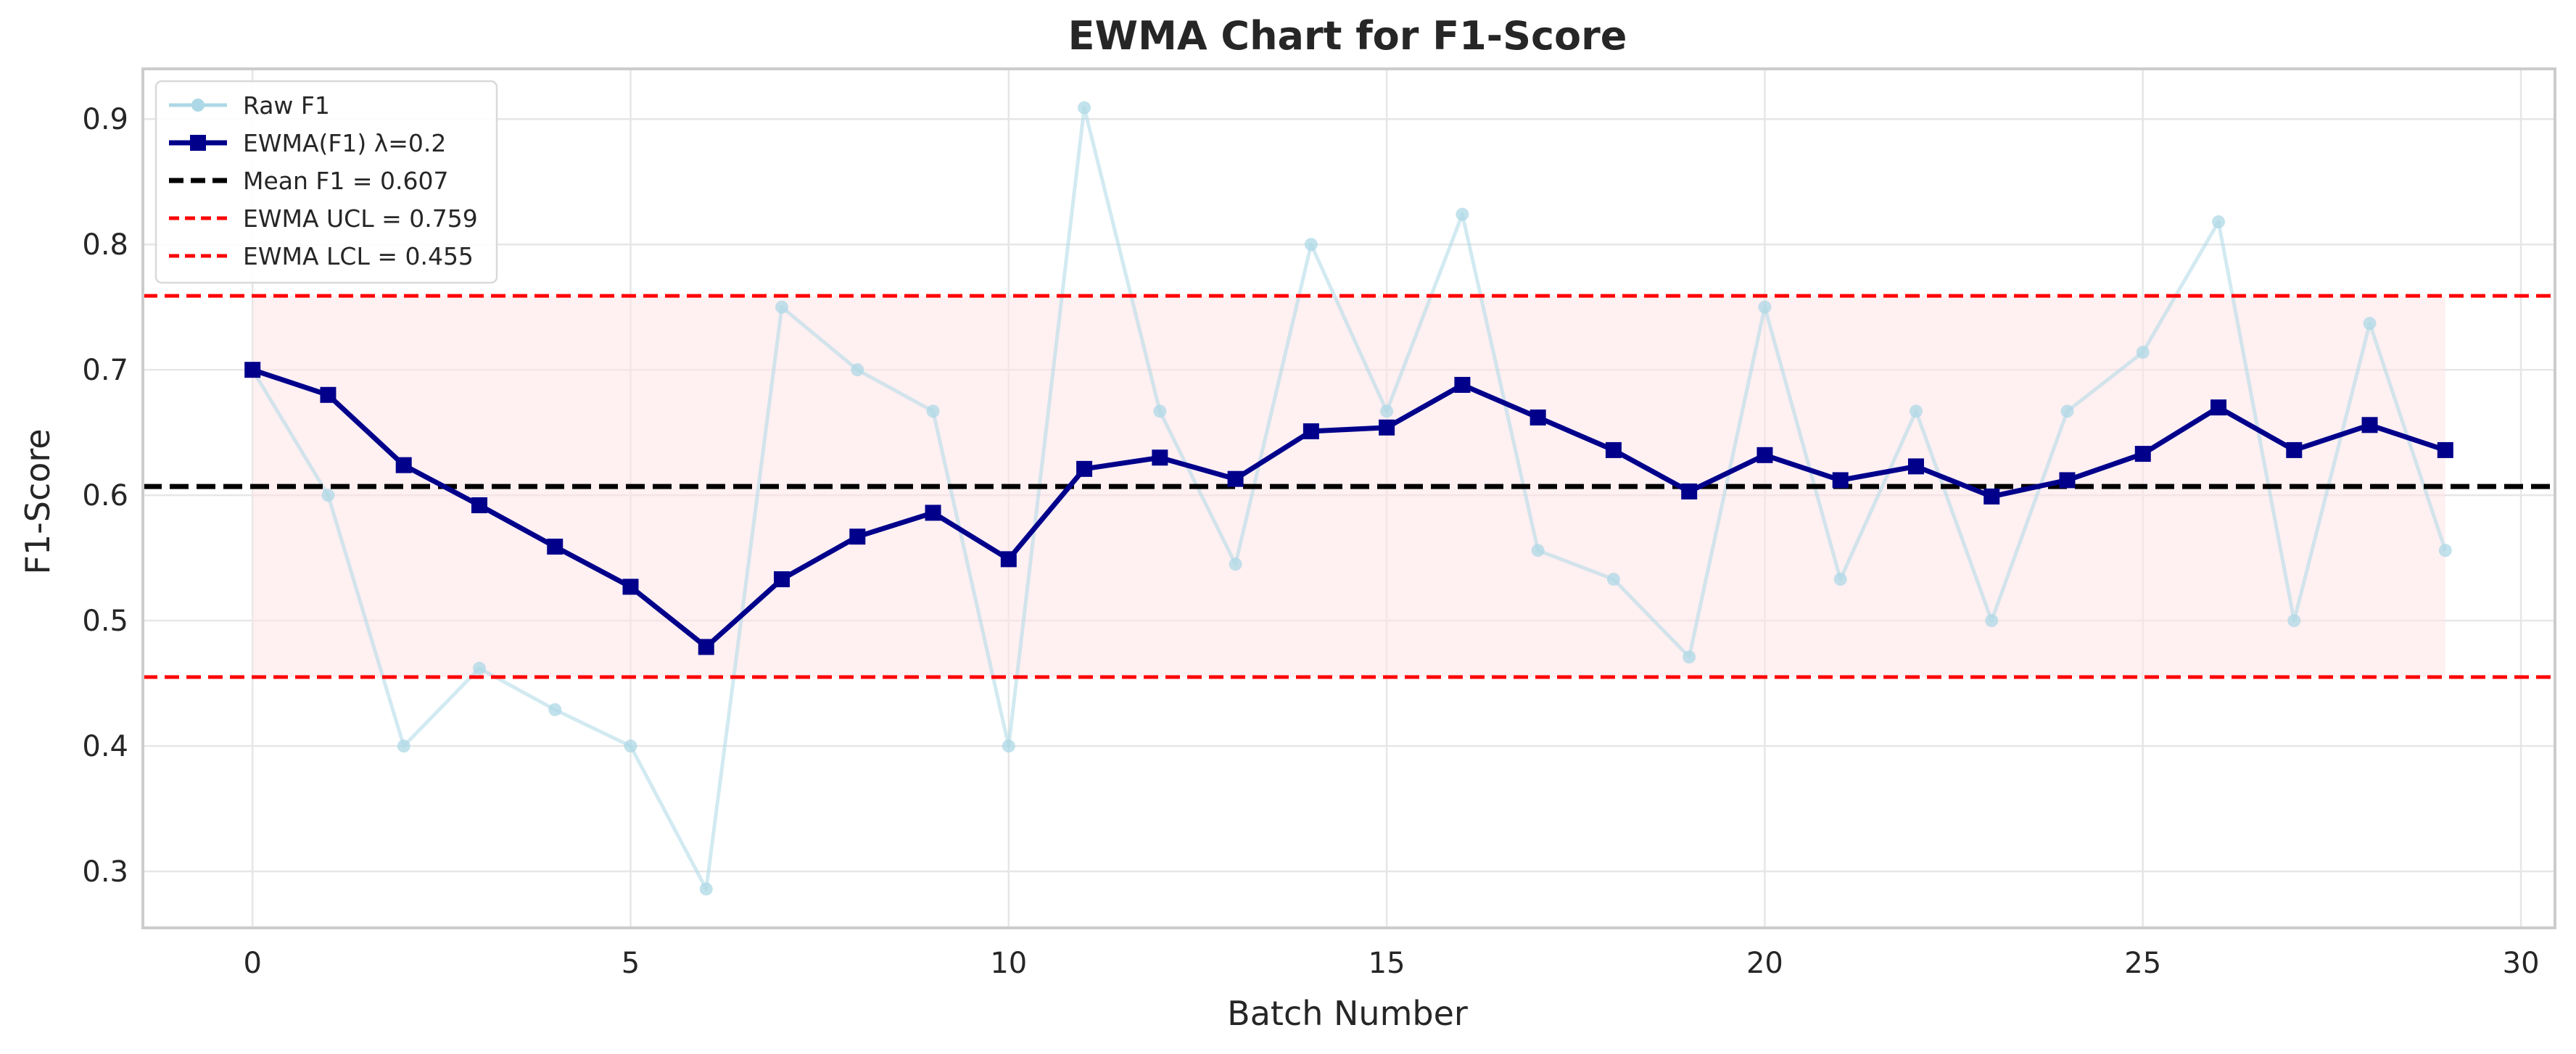  I want to click on y-tick-label: 0.9, so click(105, 119).